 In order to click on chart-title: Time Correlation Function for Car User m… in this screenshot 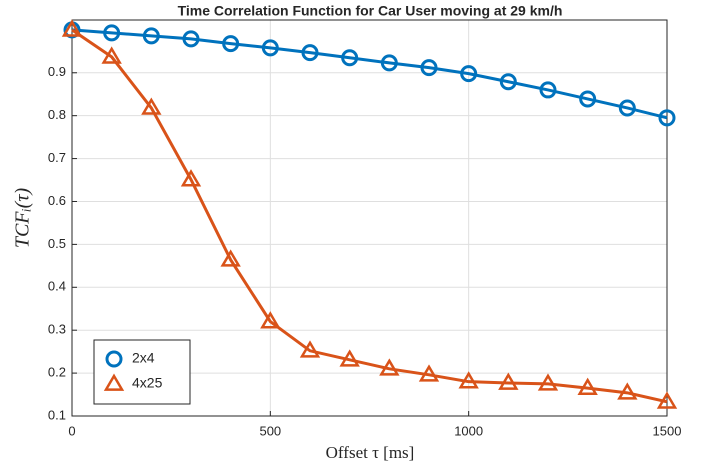, I will do `click(370, 11)`.